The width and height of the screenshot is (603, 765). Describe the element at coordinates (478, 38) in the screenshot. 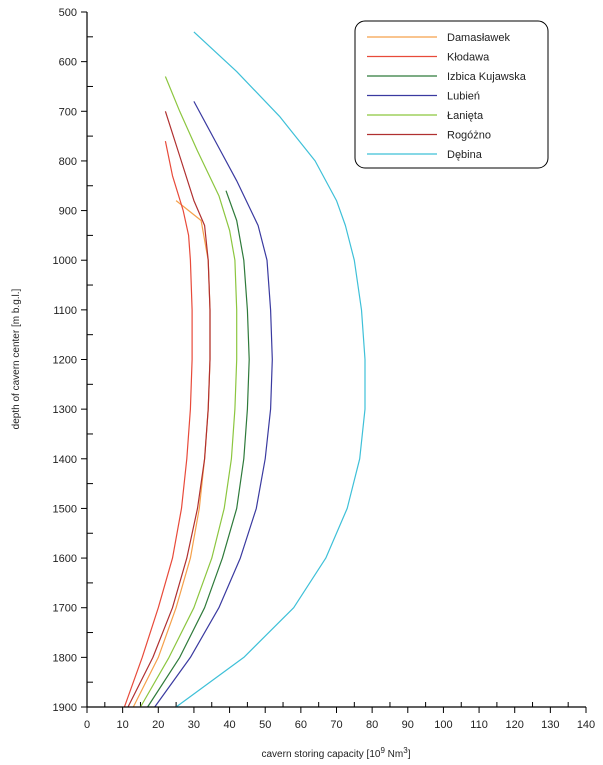

I see `legend-label: Damasławek` at that location.